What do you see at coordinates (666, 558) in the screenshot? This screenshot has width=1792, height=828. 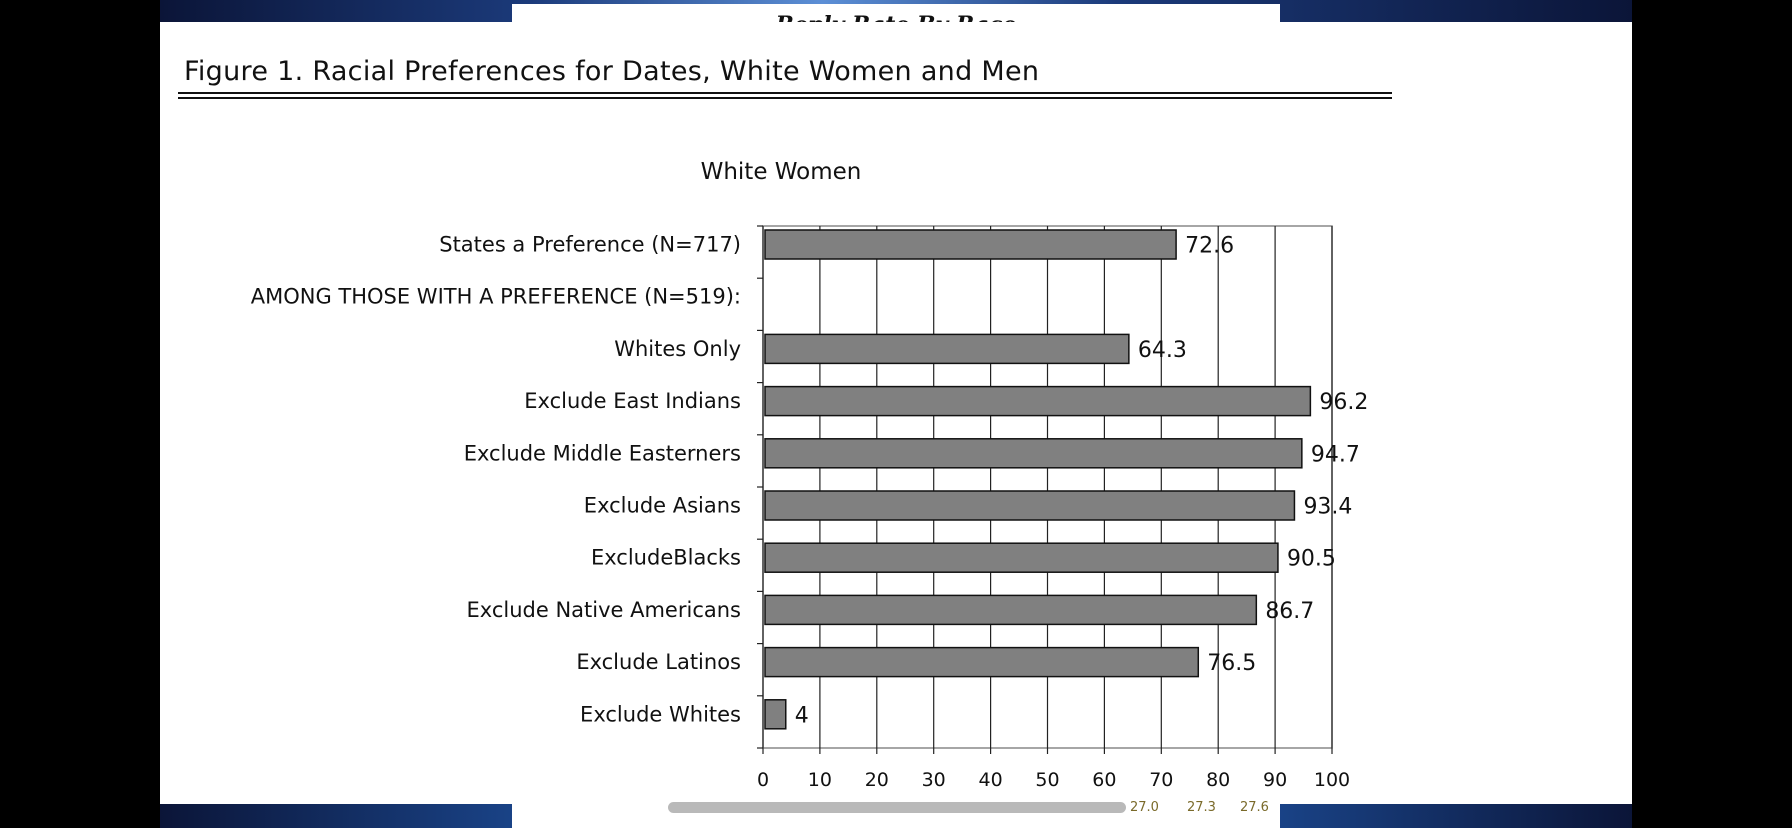 I see `category-label: ExcludeBlacks` at bounding box center [666, 558].